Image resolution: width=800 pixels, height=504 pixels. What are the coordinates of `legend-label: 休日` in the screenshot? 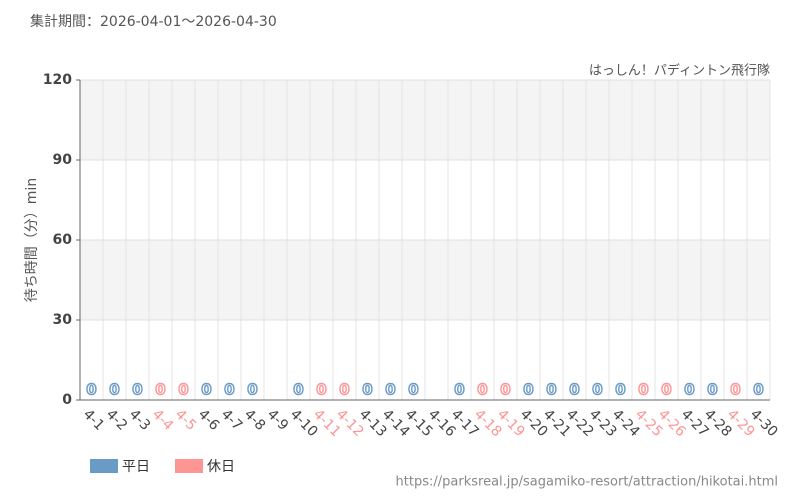 It's located at (221, 467).